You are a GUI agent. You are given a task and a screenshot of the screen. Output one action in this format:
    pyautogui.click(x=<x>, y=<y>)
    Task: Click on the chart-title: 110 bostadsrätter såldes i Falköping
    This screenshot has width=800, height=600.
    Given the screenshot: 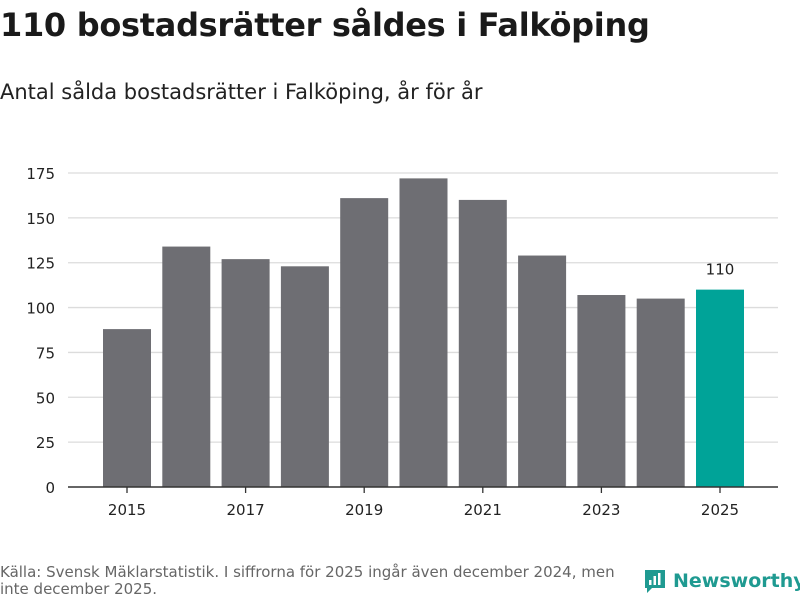 What is the action you would take?
    pyautogui.click(x=325, y=25)
    